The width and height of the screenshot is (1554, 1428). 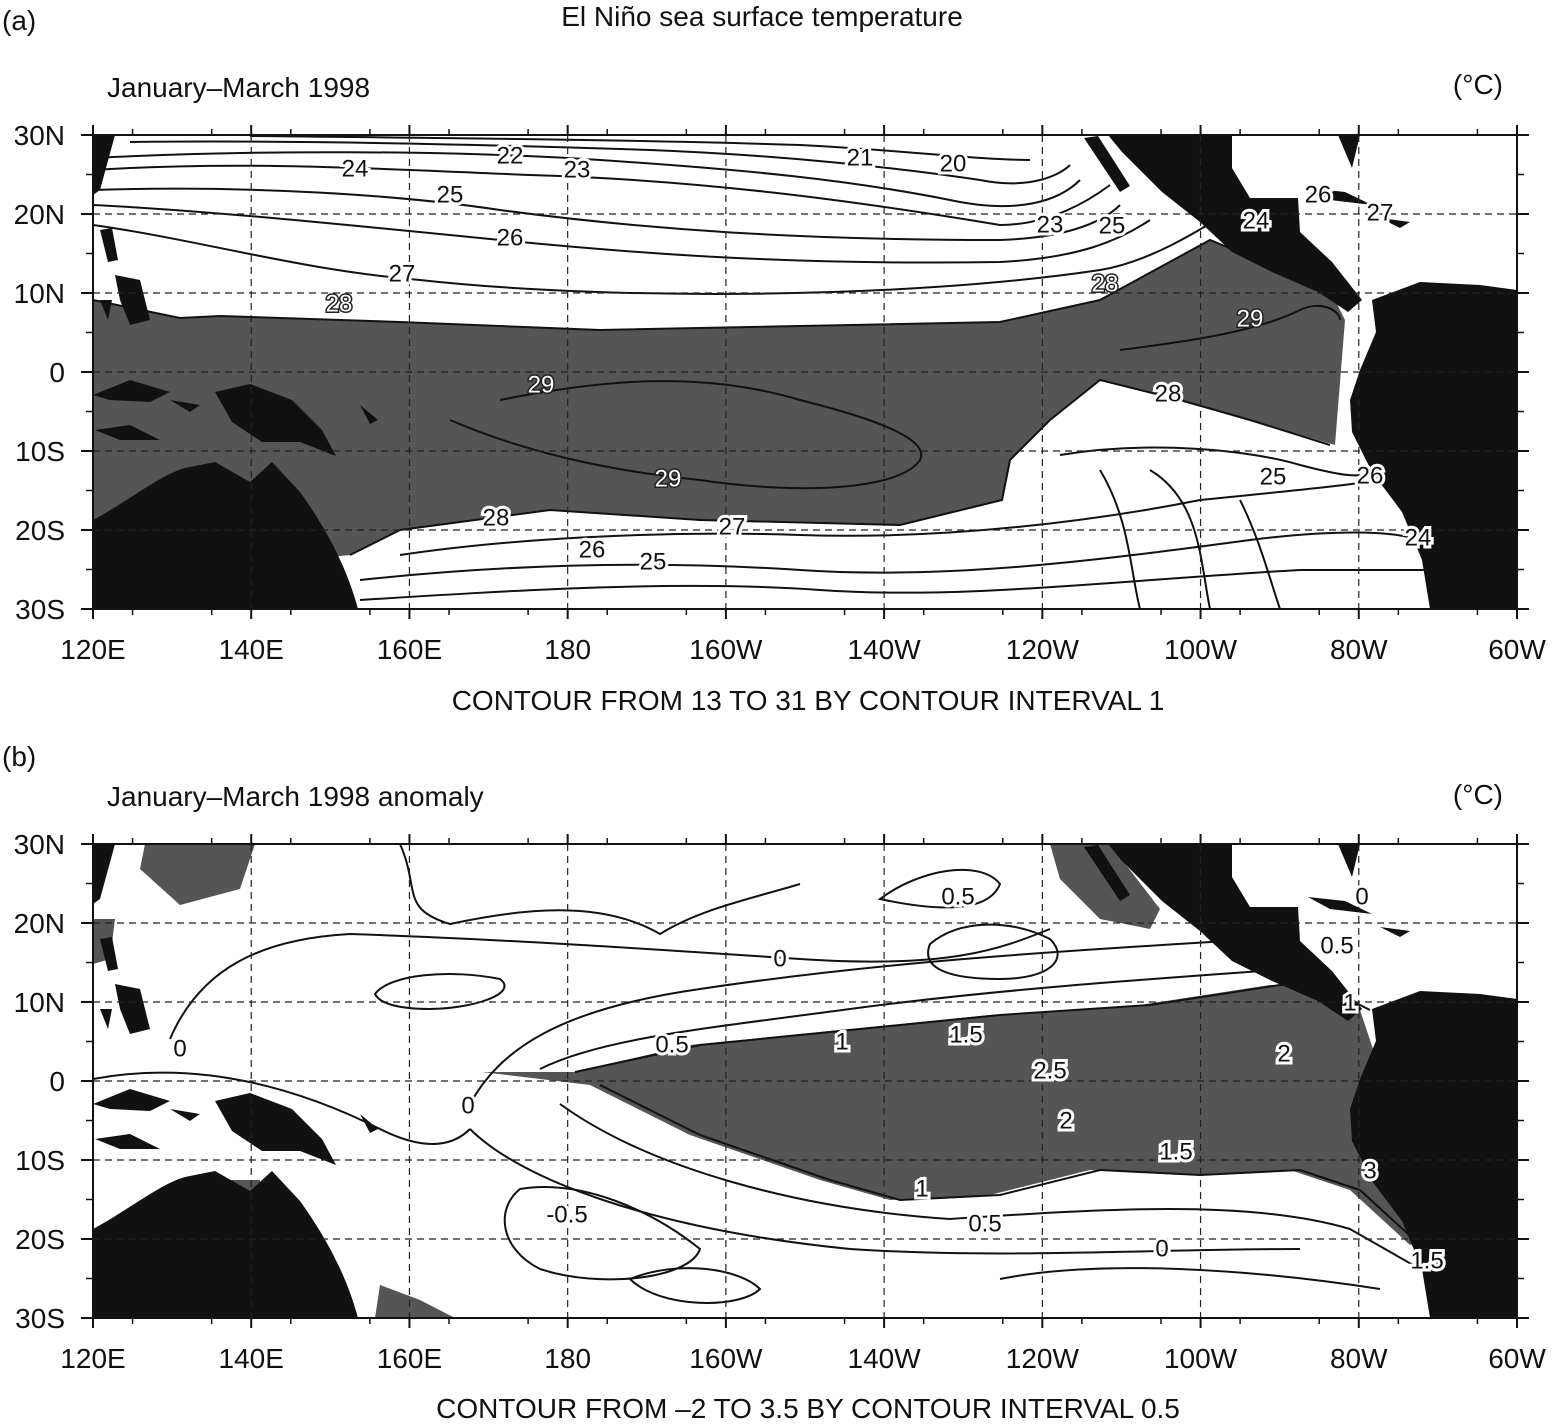 What do you see at coordinates (762, 16) in the screenshot?
I see `figure-title: El Niño sea surface temperature` at bounding box center [762, 16].